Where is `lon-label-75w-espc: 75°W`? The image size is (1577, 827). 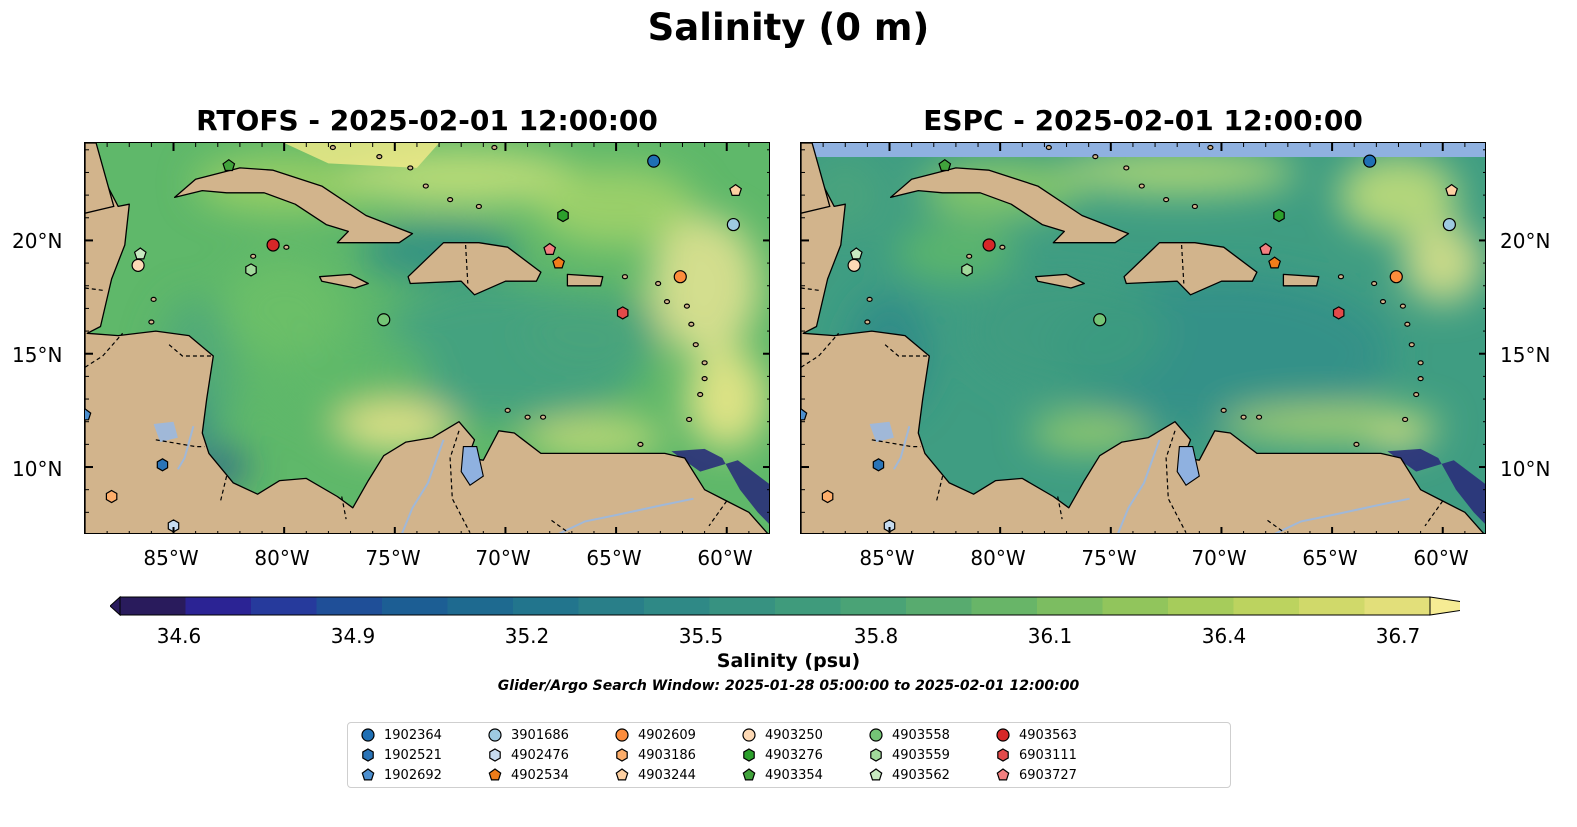
lon-label-75w-espc: 75°W is located at coordinates (1109, 558).